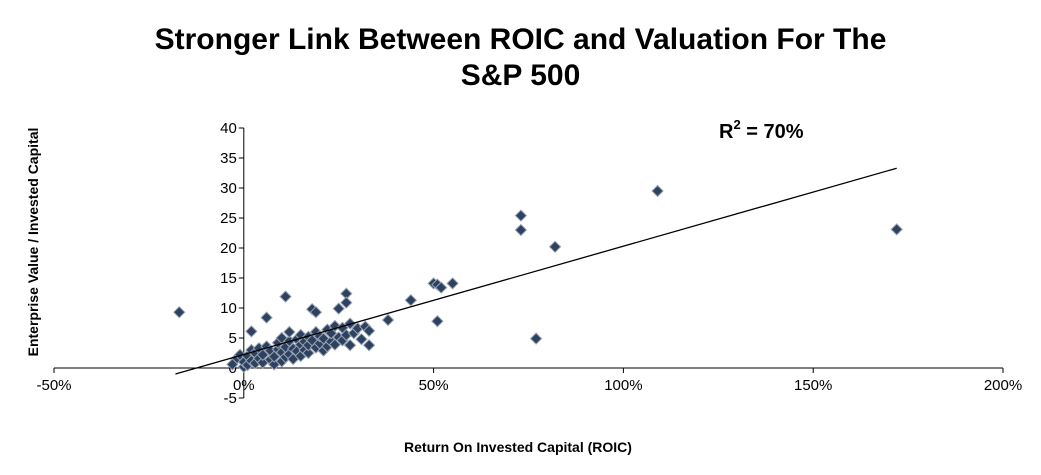  Describe the element at coordinates (33, 242) in the screenshot. I see `y-axis-title: Enterprise Value / Invested Capital` at that location.